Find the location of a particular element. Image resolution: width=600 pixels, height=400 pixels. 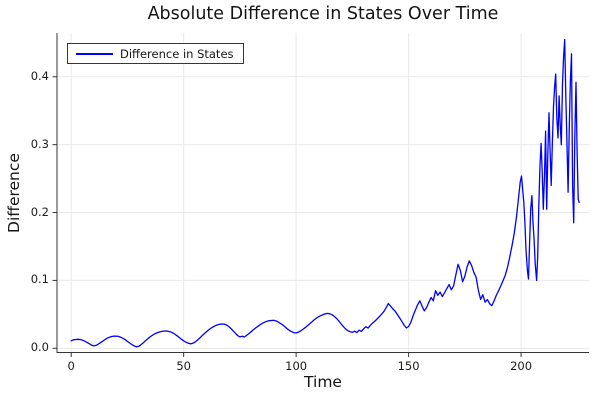

y-tick-label: 0.0 is located at coordinates (39, 347).